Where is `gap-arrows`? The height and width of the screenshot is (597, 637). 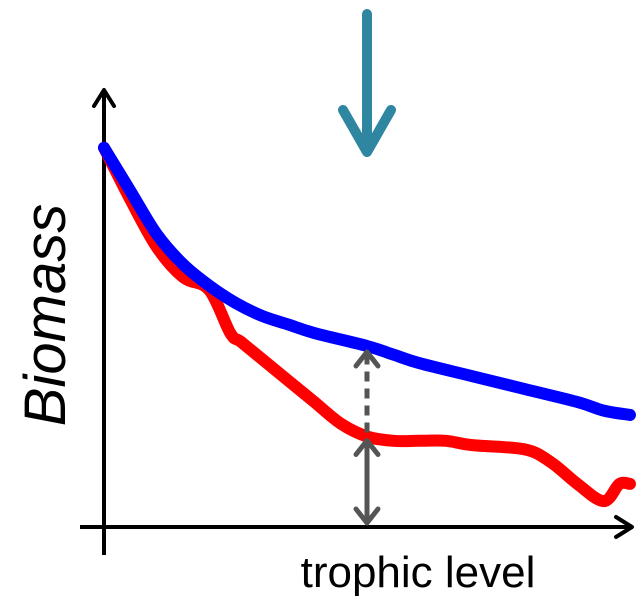
gap-arrows is located at coordinates (367, 437).